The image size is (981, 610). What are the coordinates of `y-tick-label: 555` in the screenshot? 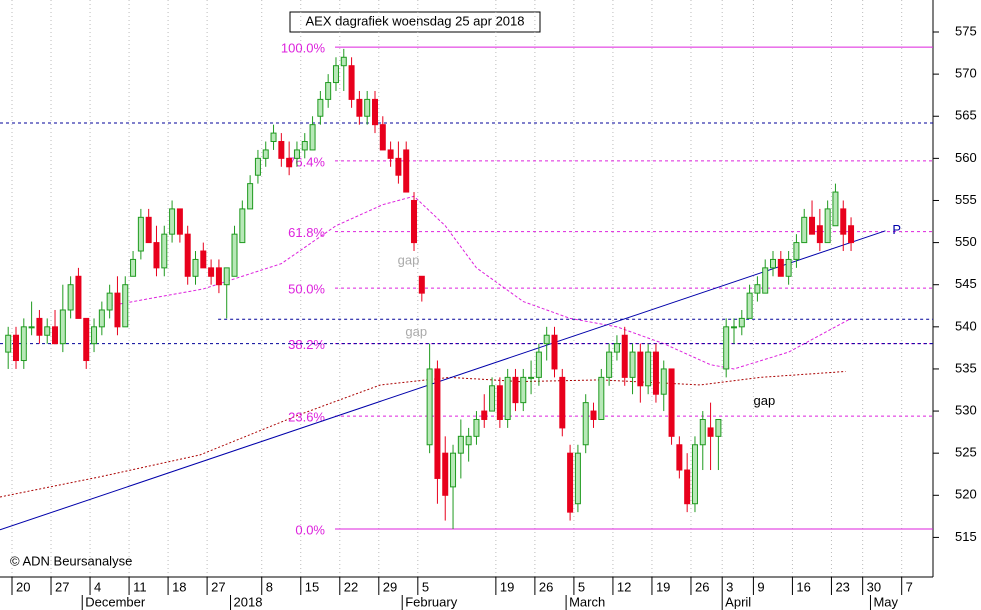 It's located at (966, 199).